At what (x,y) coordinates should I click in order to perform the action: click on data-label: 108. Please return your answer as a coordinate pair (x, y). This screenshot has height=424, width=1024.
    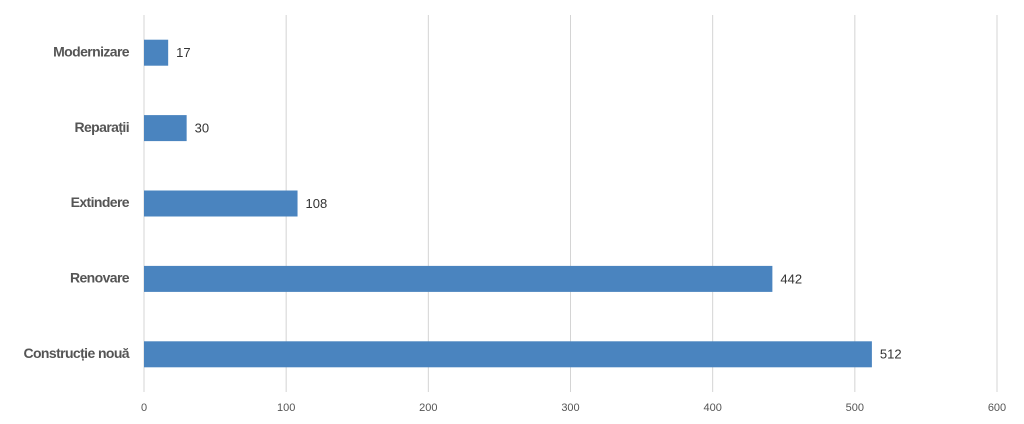
    Looking at the image, I should click on (317, 203).